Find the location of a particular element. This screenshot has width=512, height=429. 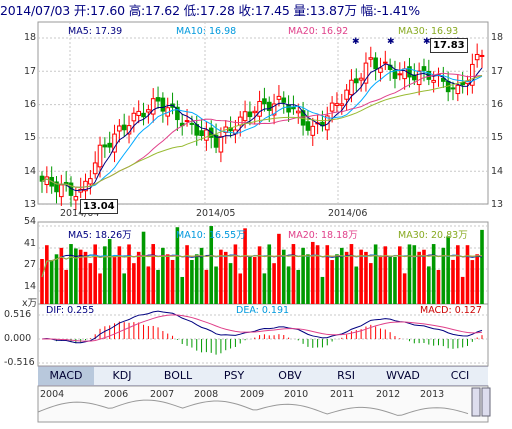

tab-macd: MACD is located at coordinates (66, 376).